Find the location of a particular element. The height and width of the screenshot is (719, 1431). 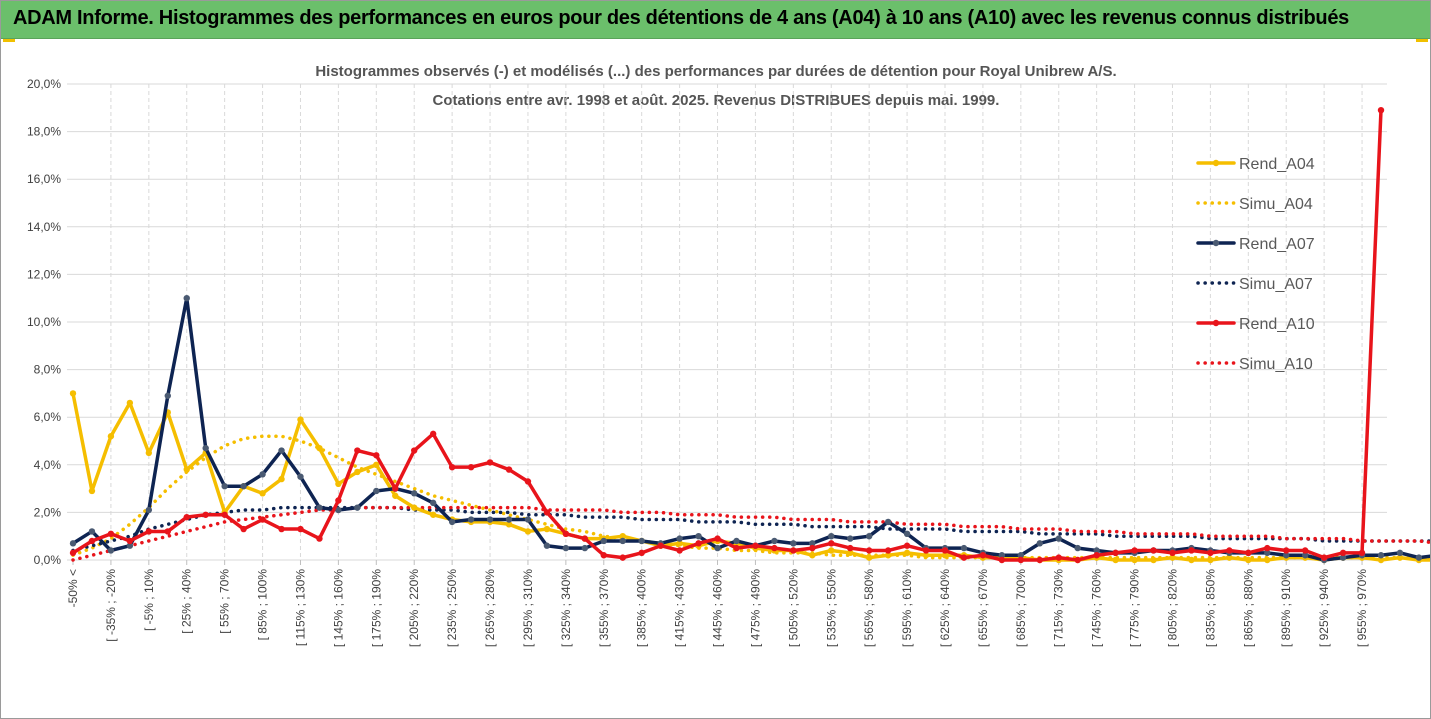

legend-marker-Rend_A07 is located at coordinates (1216, 243).